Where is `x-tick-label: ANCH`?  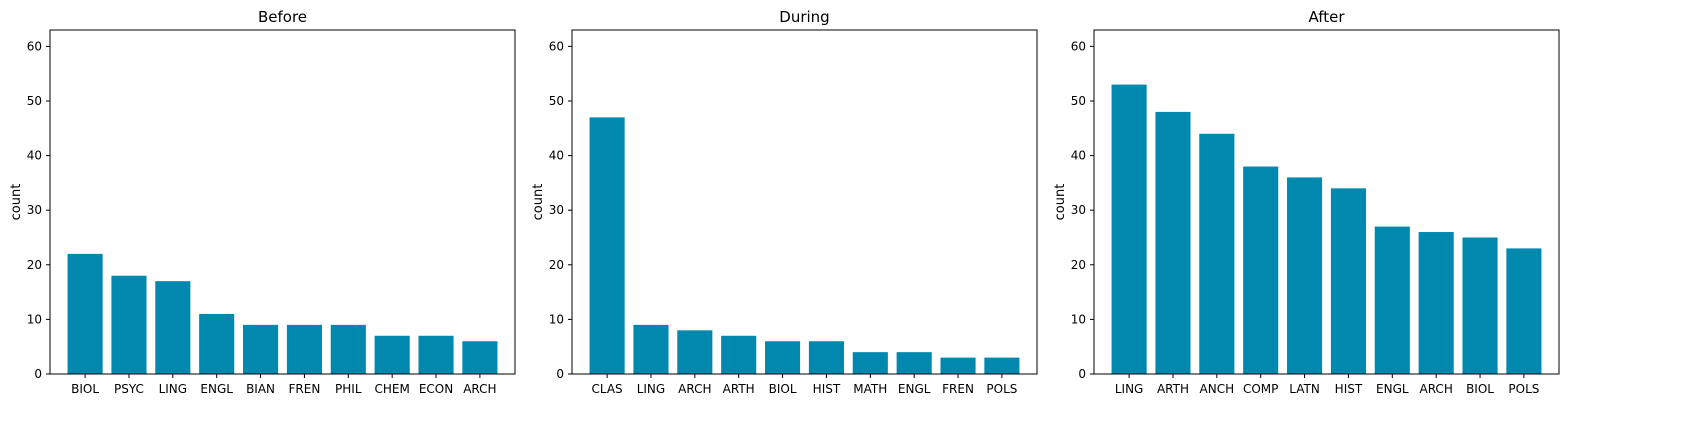
x-tick-label: ANCH is located at coordinates (1217, 389).